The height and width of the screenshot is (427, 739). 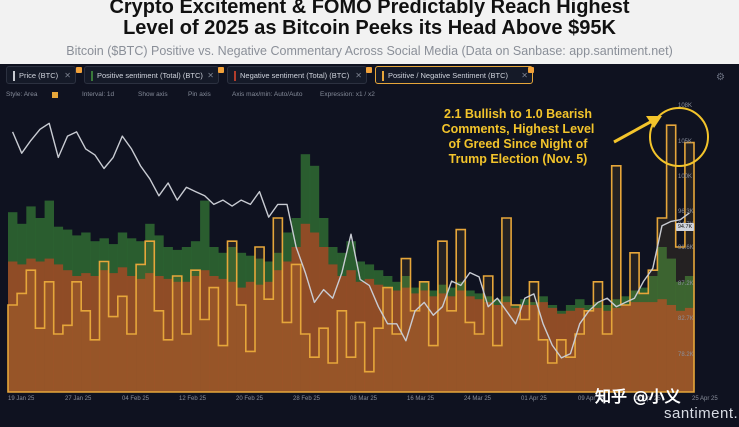 I want to click on legend-item-negative: Negative sentiment (Total) (BTC) ✕, so click(x=299, y=75).